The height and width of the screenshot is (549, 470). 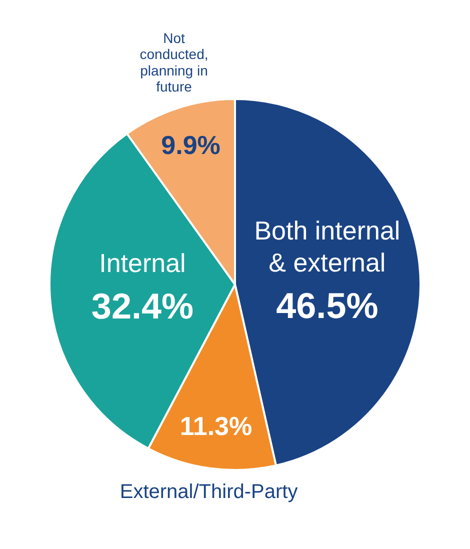 I want to click on slice-label: Both internal & external, so click(x=327, y=246).